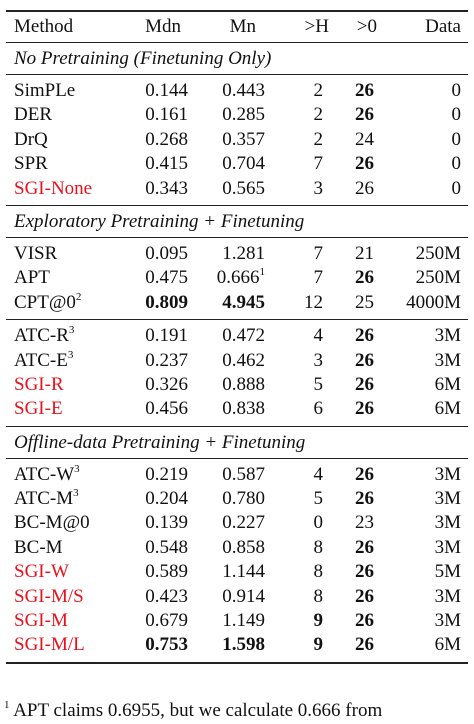  What do you see at coordinates (243, 188) in the screenshot?
I see `cell-mn: 0.565` at bounding box center [243, 188].